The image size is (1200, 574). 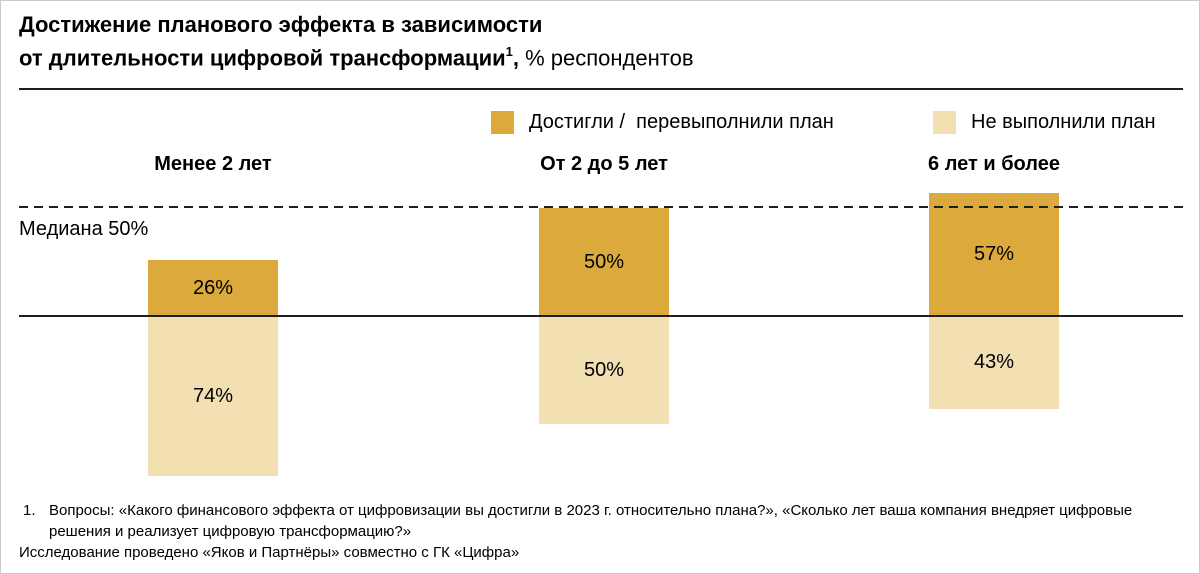 I want to click on bar-segment-achieved: 50%, so click(x=604, y=262).